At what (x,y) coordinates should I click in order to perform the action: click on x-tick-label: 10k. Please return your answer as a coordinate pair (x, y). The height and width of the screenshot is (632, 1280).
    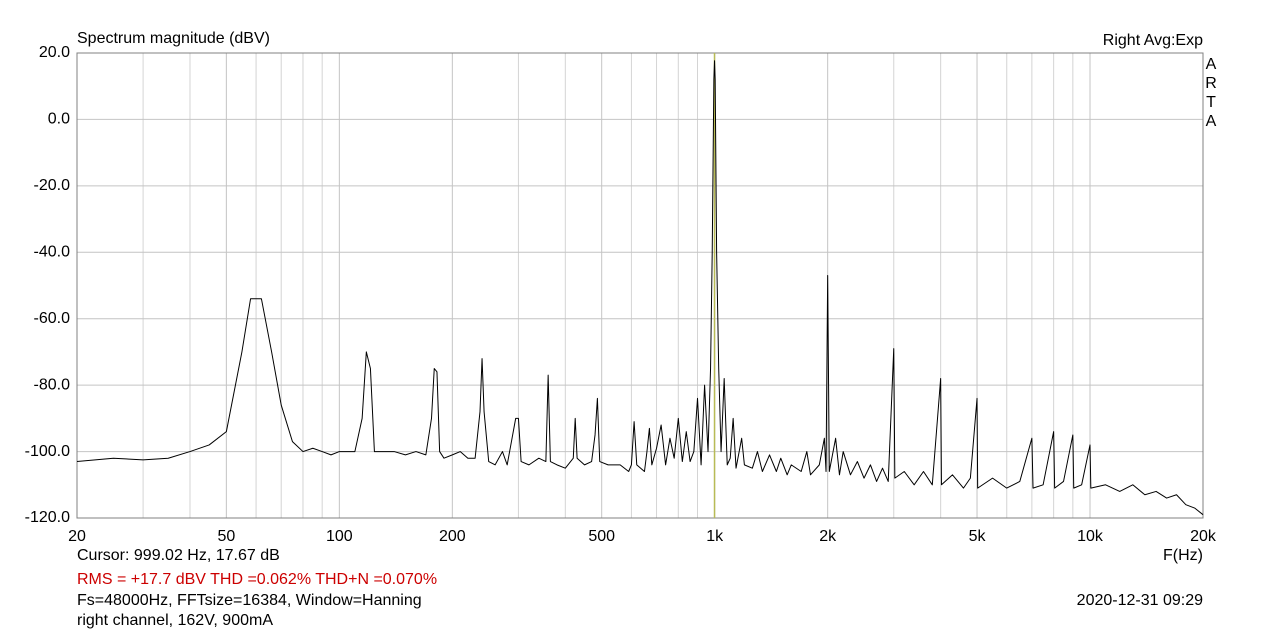
    Looking at the image, I should click on (1090, 536).